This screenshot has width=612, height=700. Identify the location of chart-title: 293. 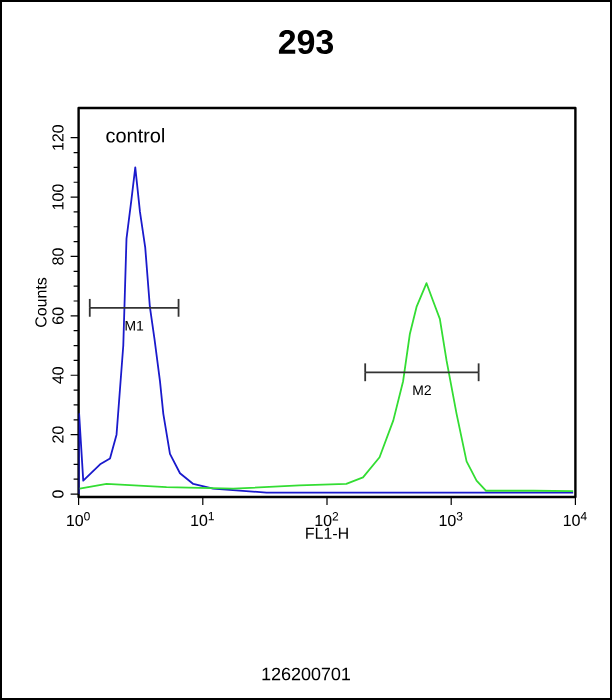
(306, 42).